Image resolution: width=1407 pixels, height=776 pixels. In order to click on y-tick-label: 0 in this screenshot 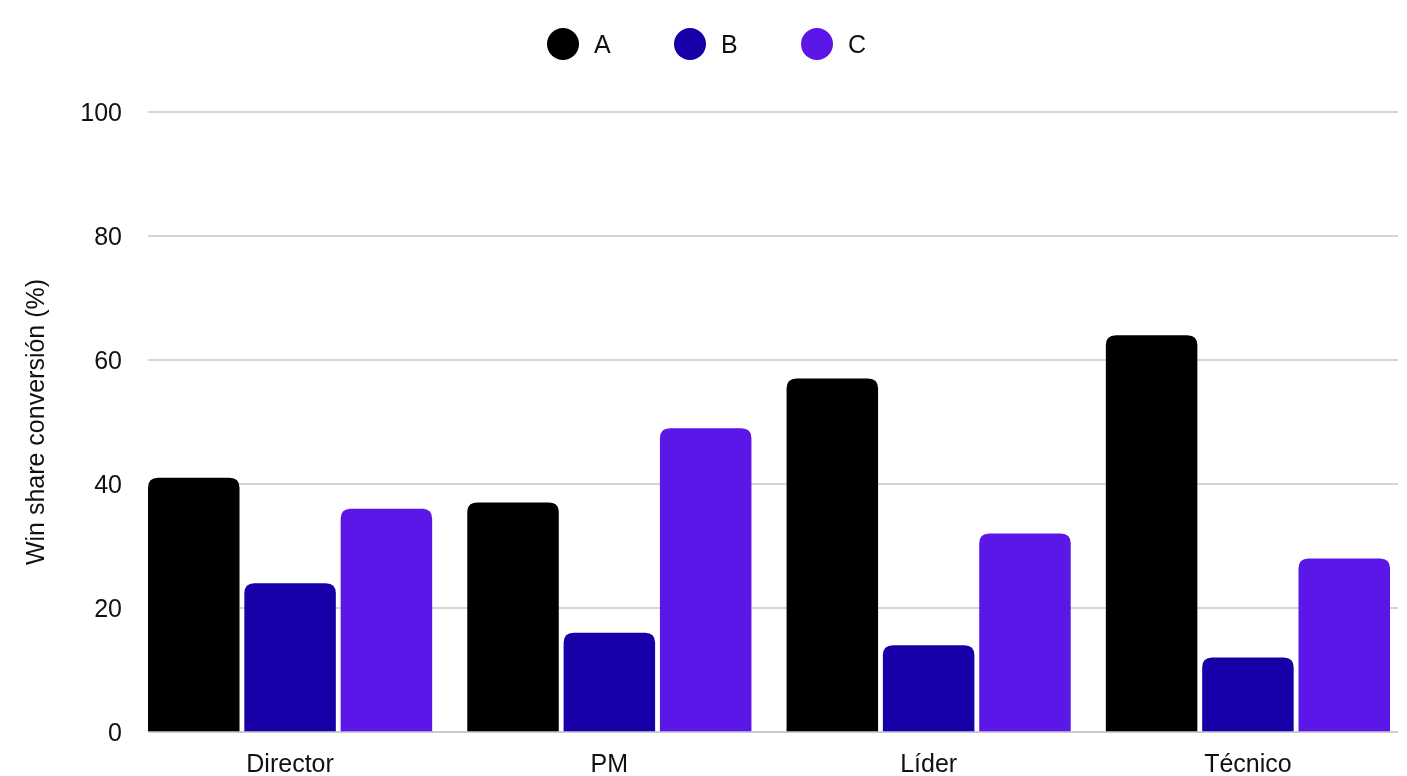, I will do `click(115, 731)`.